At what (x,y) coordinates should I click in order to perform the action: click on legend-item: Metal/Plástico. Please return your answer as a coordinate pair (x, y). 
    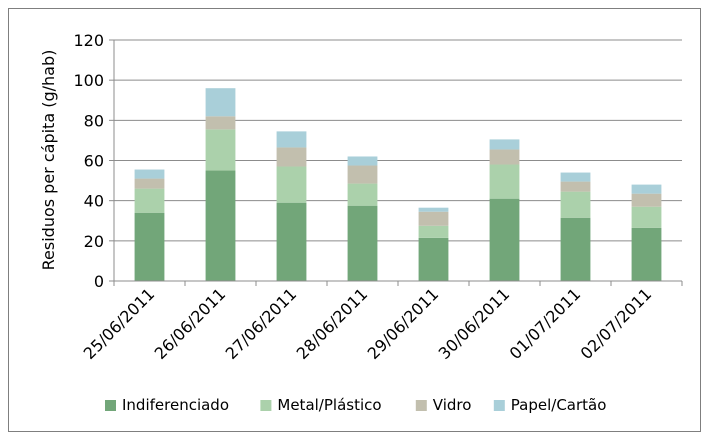
    Looking at the image, I should click on (320, 405).